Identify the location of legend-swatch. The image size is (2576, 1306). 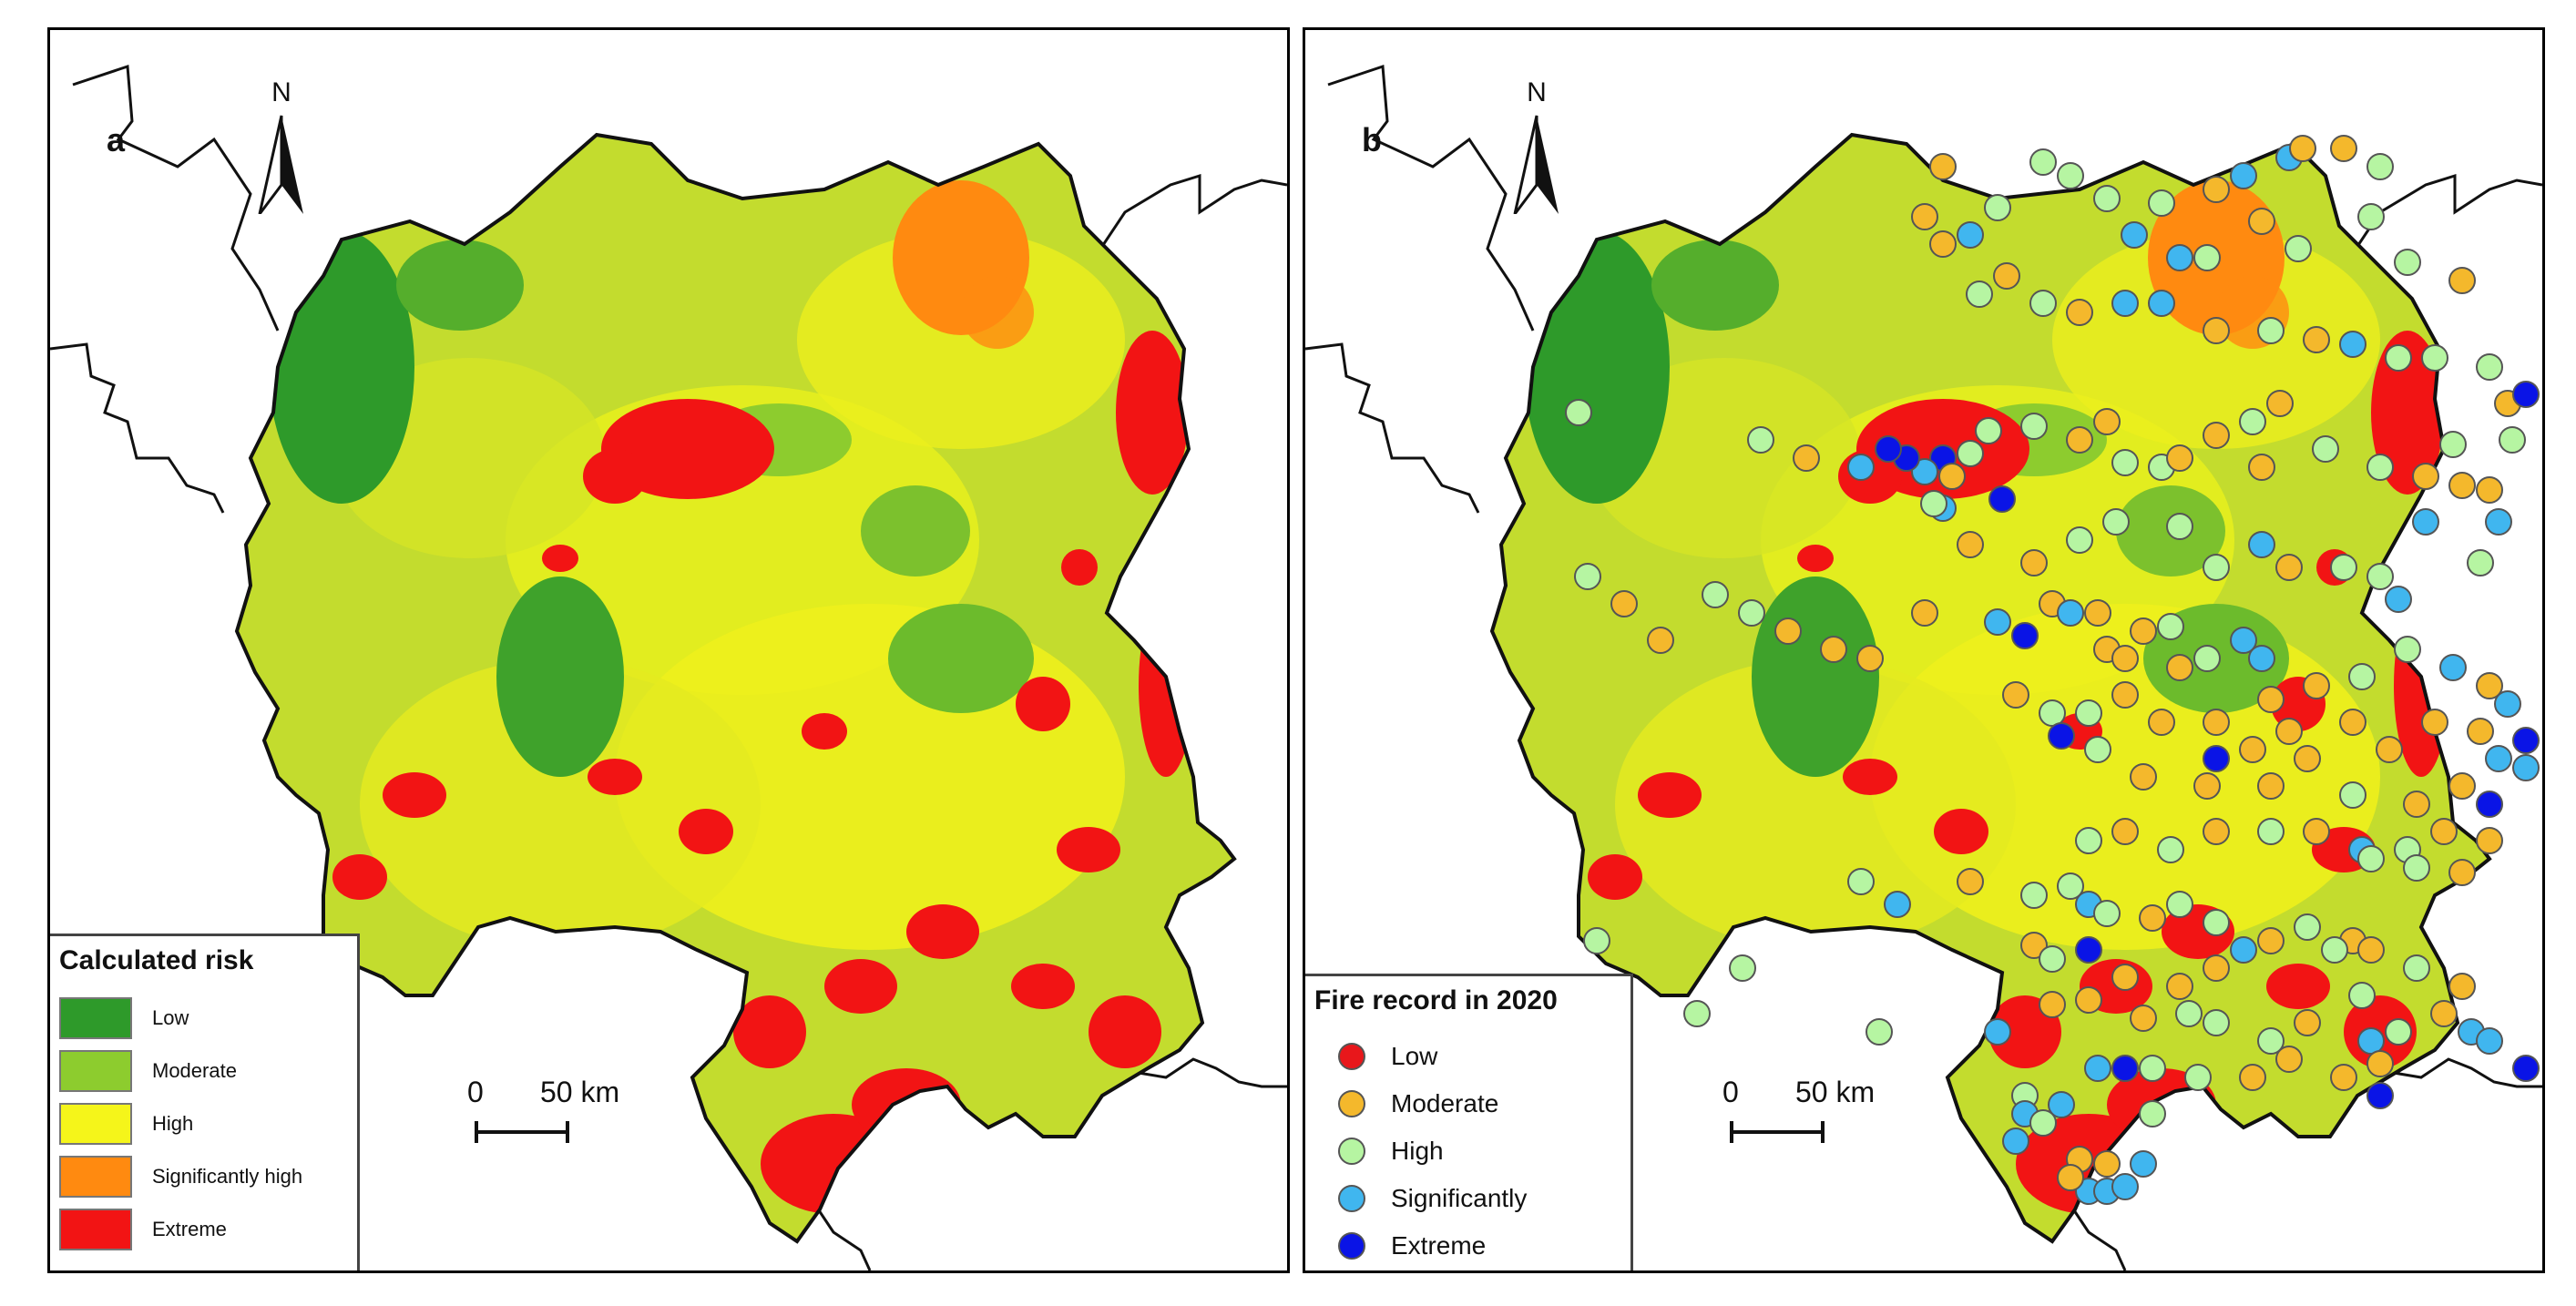
(95, 1177).